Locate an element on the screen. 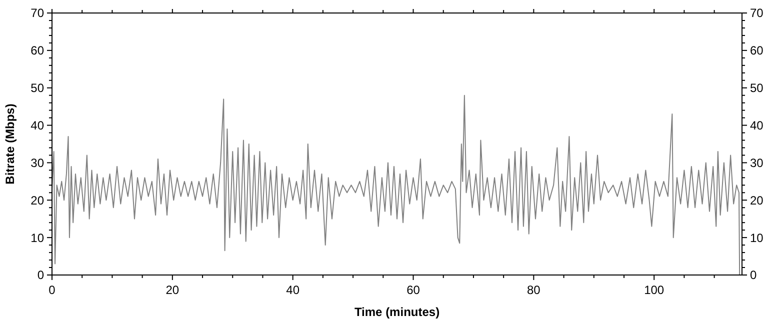  y-tick-label: 30 is located at coordinates (37, 163).